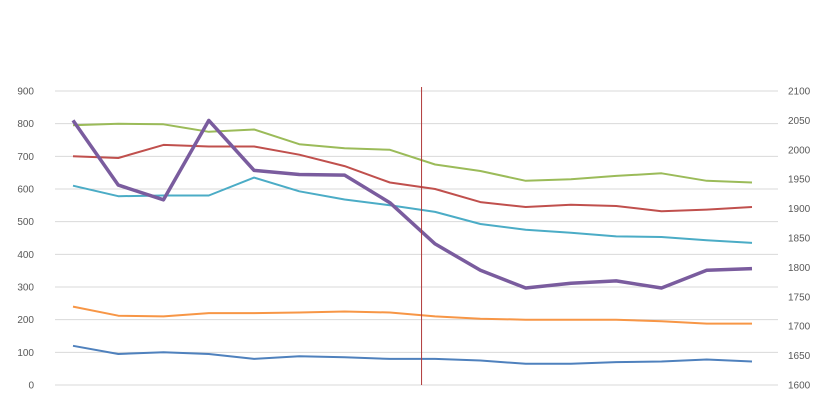  What do you see at coordinates (799, 92) in the screenshot?
I see `right-tick-label: 2100` at bounding box center [799, 92].